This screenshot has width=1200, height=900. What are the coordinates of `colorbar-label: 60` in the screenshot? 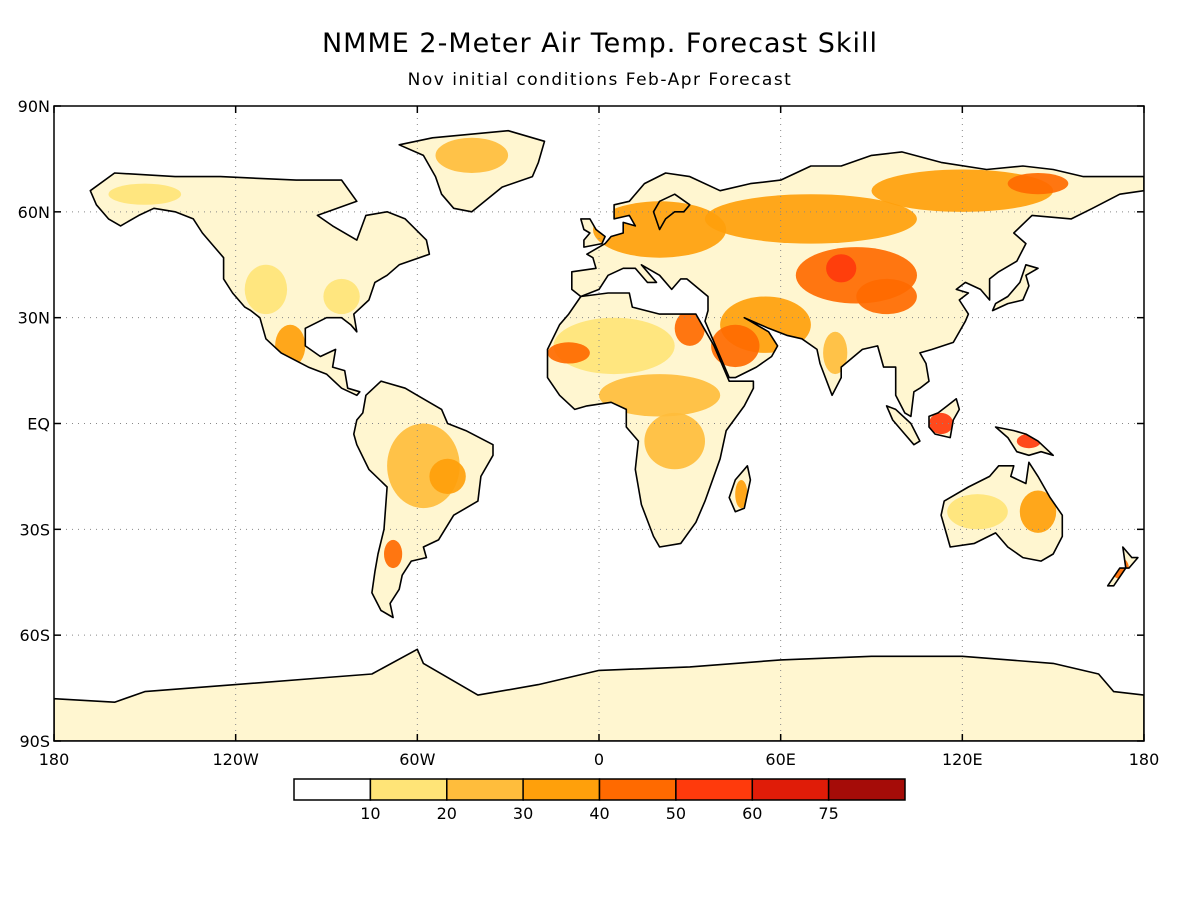 It's located at (752, 813).